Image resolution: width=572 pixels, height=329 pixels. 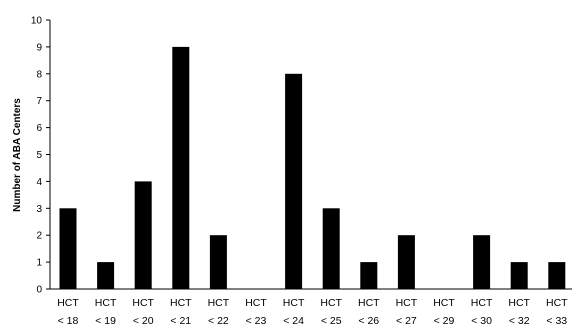 What do you see at coordinates (68, 321) in the screenshot?
I see `x-category-label-line2: < 18` at bounding box center [68, 321].